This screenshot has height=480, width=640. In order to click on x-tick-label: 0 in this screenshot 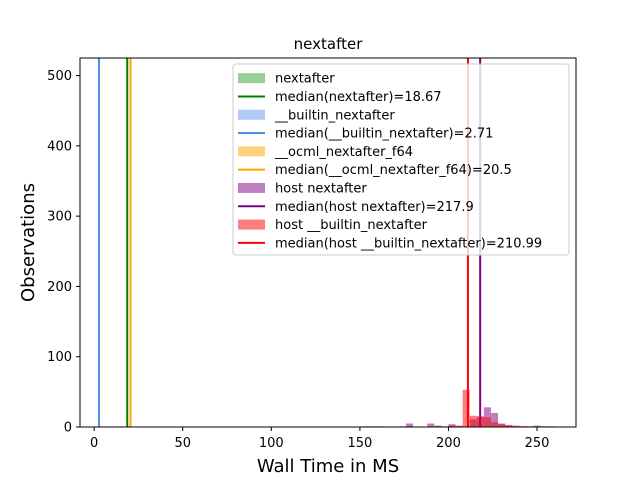, I will do `click(94, 443)`.